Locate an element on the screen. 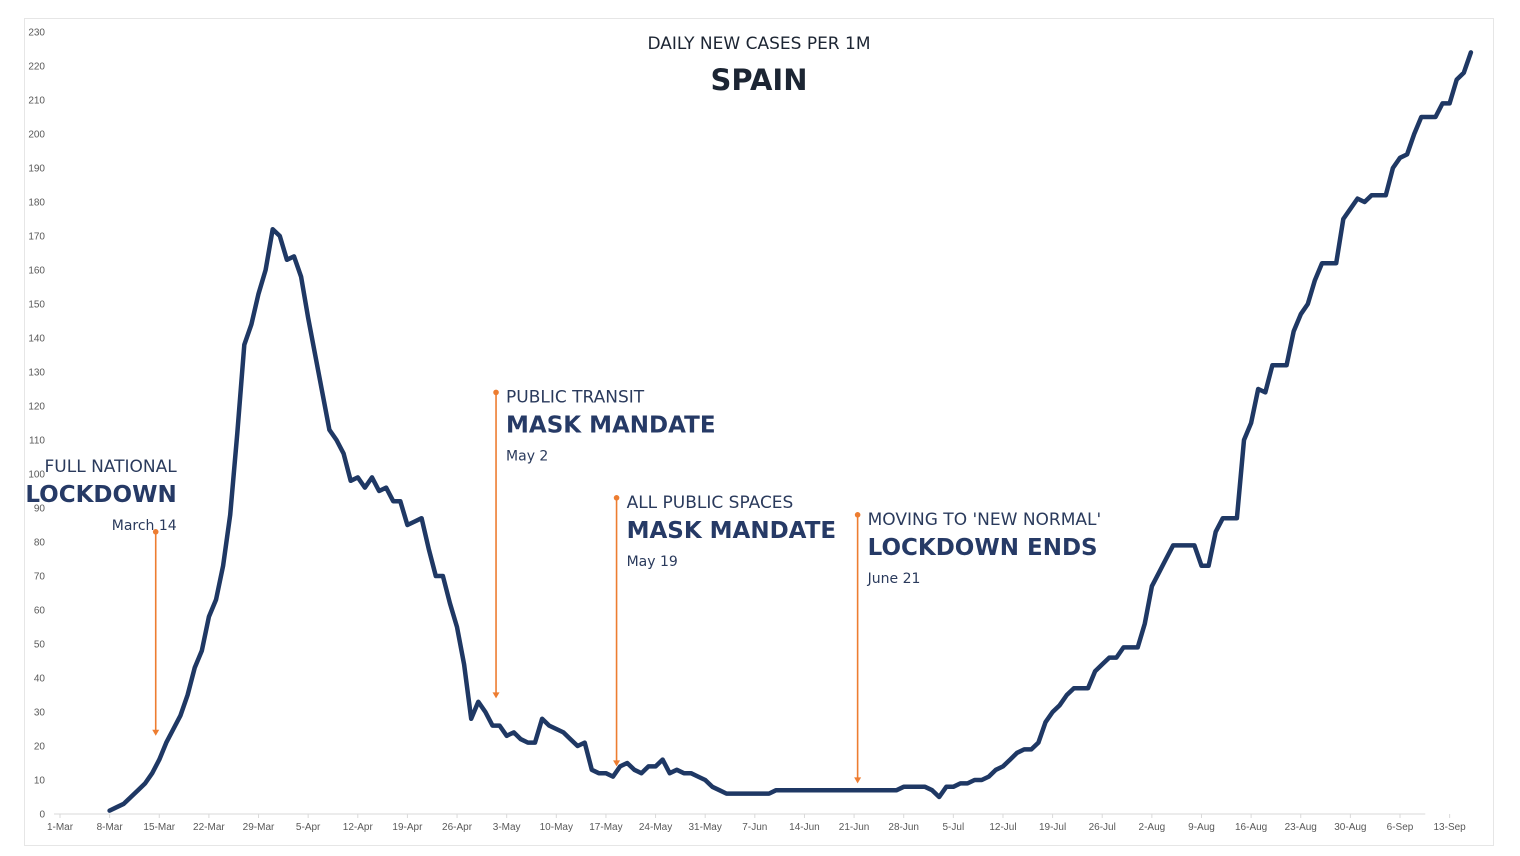  y-tick-label: 70 is located at coordinates (40, 577).